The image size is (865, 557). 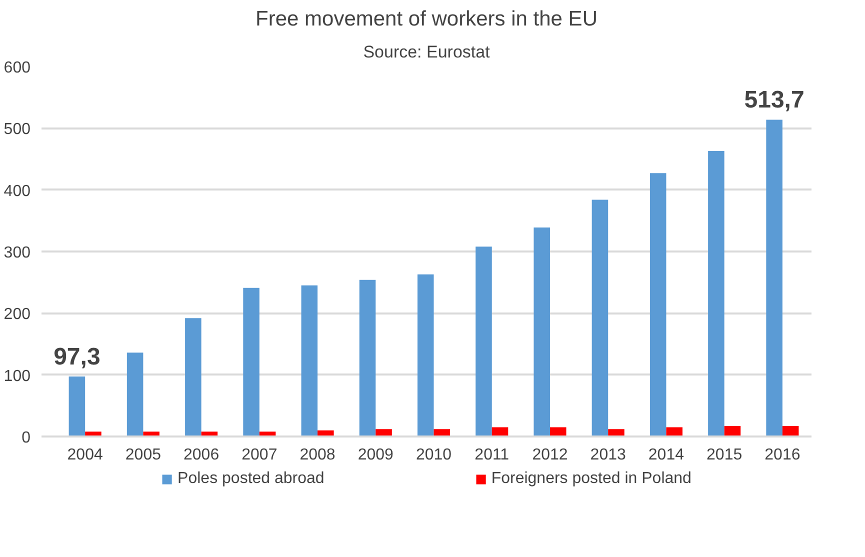 What do you see at coordinates (774, 100) in the screenshot?
I see `data-label: 513,7` at bounding box center [774, 100].